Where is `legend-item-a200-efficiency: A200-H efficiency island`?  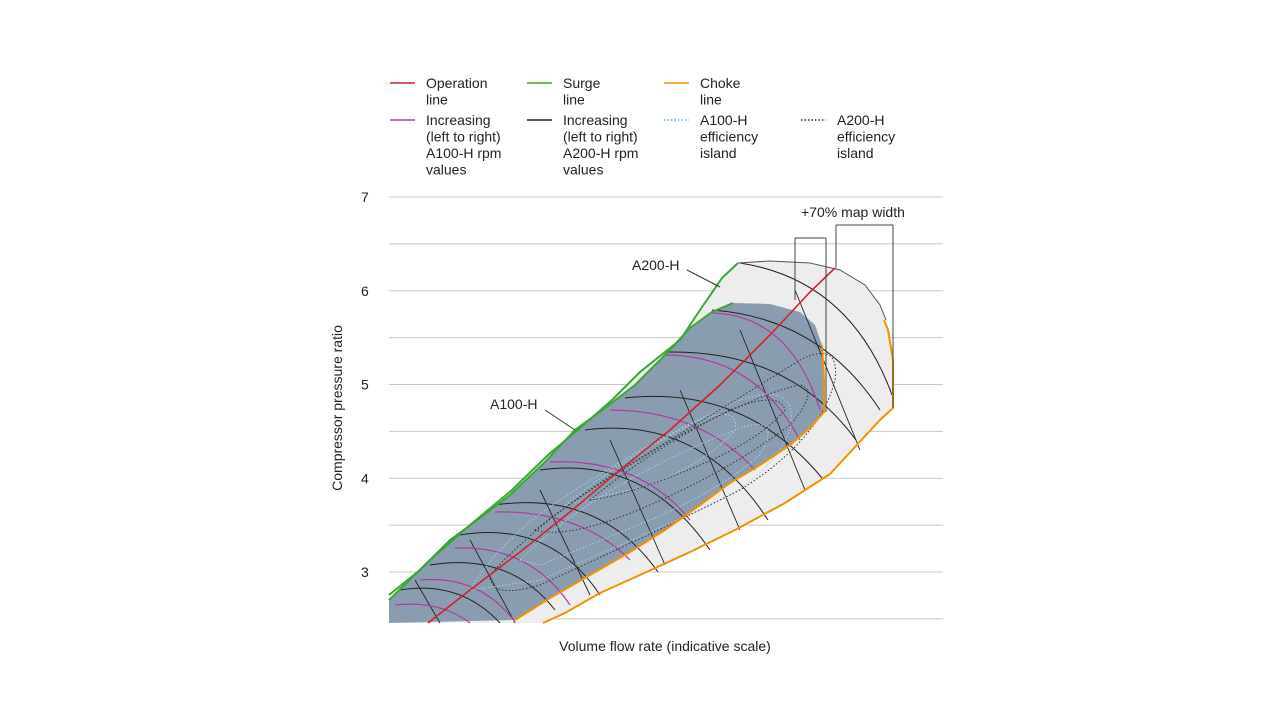 legend-item-a200-efficiency: A200-H efficiency island is located at coordinates (848, 136).